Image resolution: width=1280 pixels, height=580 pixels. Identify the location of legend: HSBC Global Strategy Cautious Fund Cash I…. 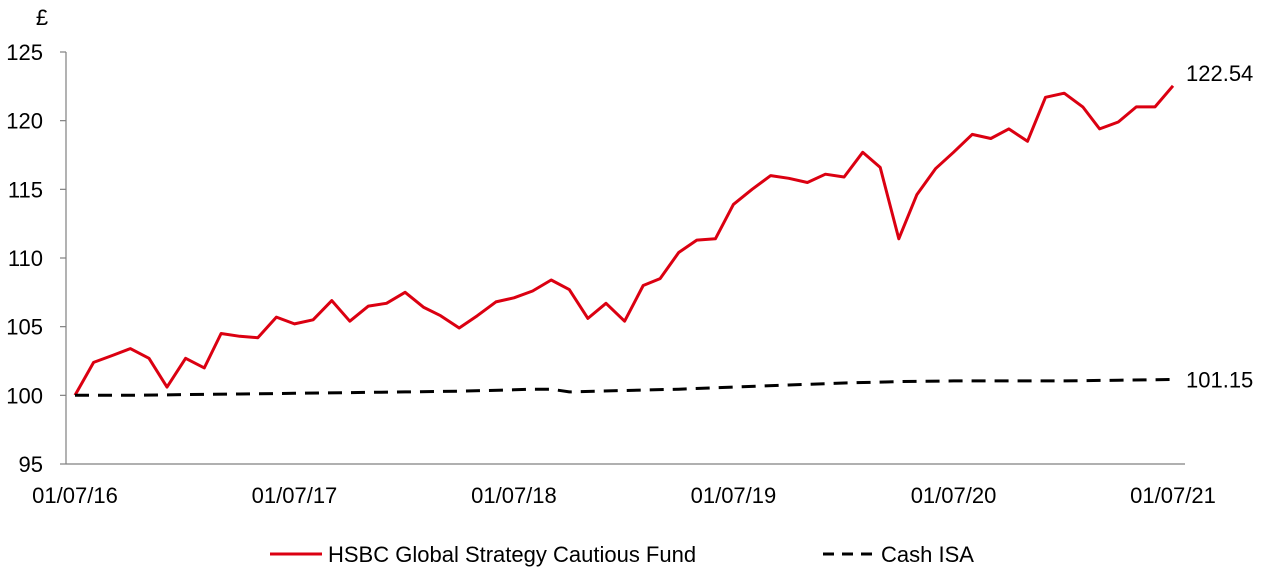
(622, 554).